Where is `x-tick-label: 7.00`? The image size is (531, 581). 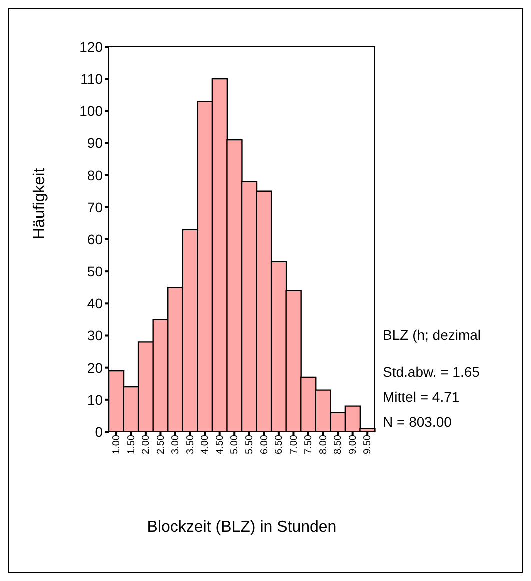
x-tick-label: 7.00 is located at coordinates (294, 444).